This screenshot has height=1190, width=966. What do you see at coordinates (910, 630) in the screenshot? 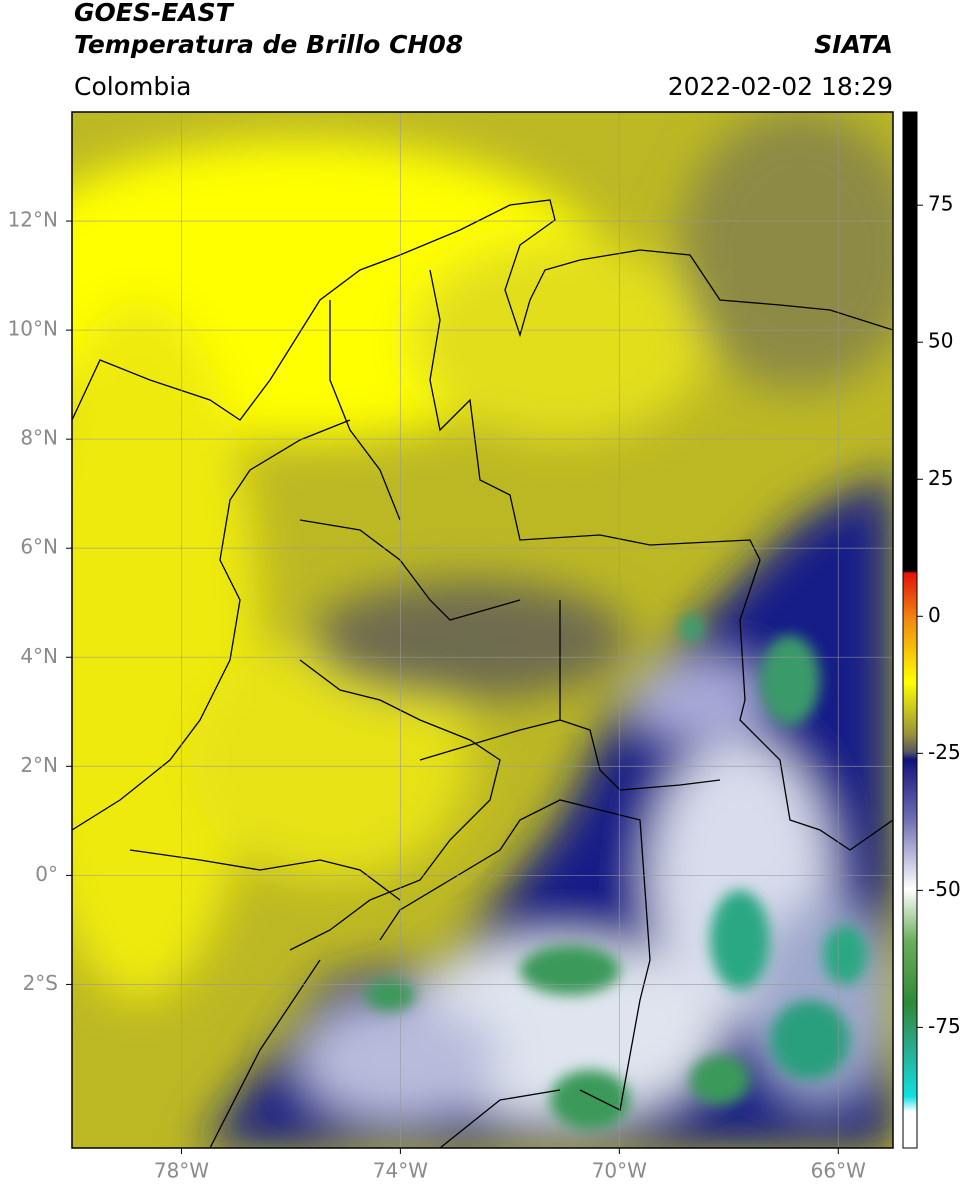
I see `colorbar` at bounding box center [910, 630].